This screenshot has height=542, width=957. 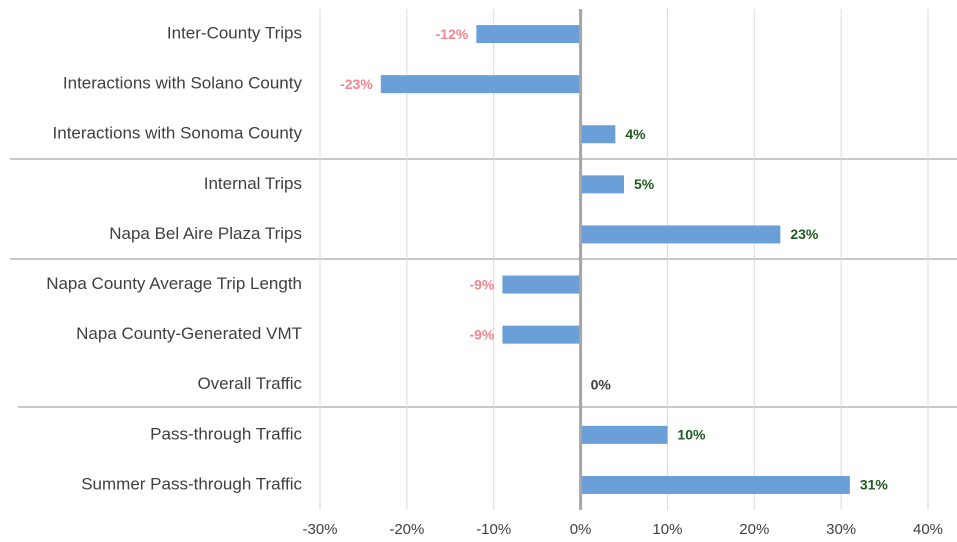 What do you see at coordinates (452, 34) in the screenshot?
I see `data-label: -12%` at bounding box center [452, 34].